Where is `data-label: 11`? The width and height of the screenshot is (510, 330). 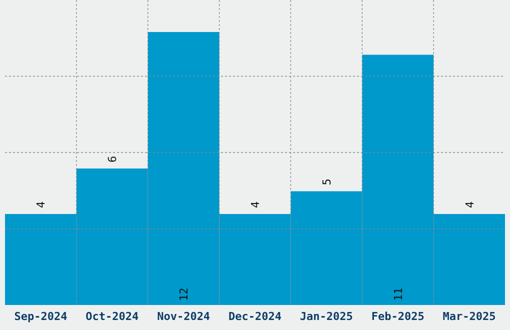
data-label: 11 is located at coordinates (398, 294).